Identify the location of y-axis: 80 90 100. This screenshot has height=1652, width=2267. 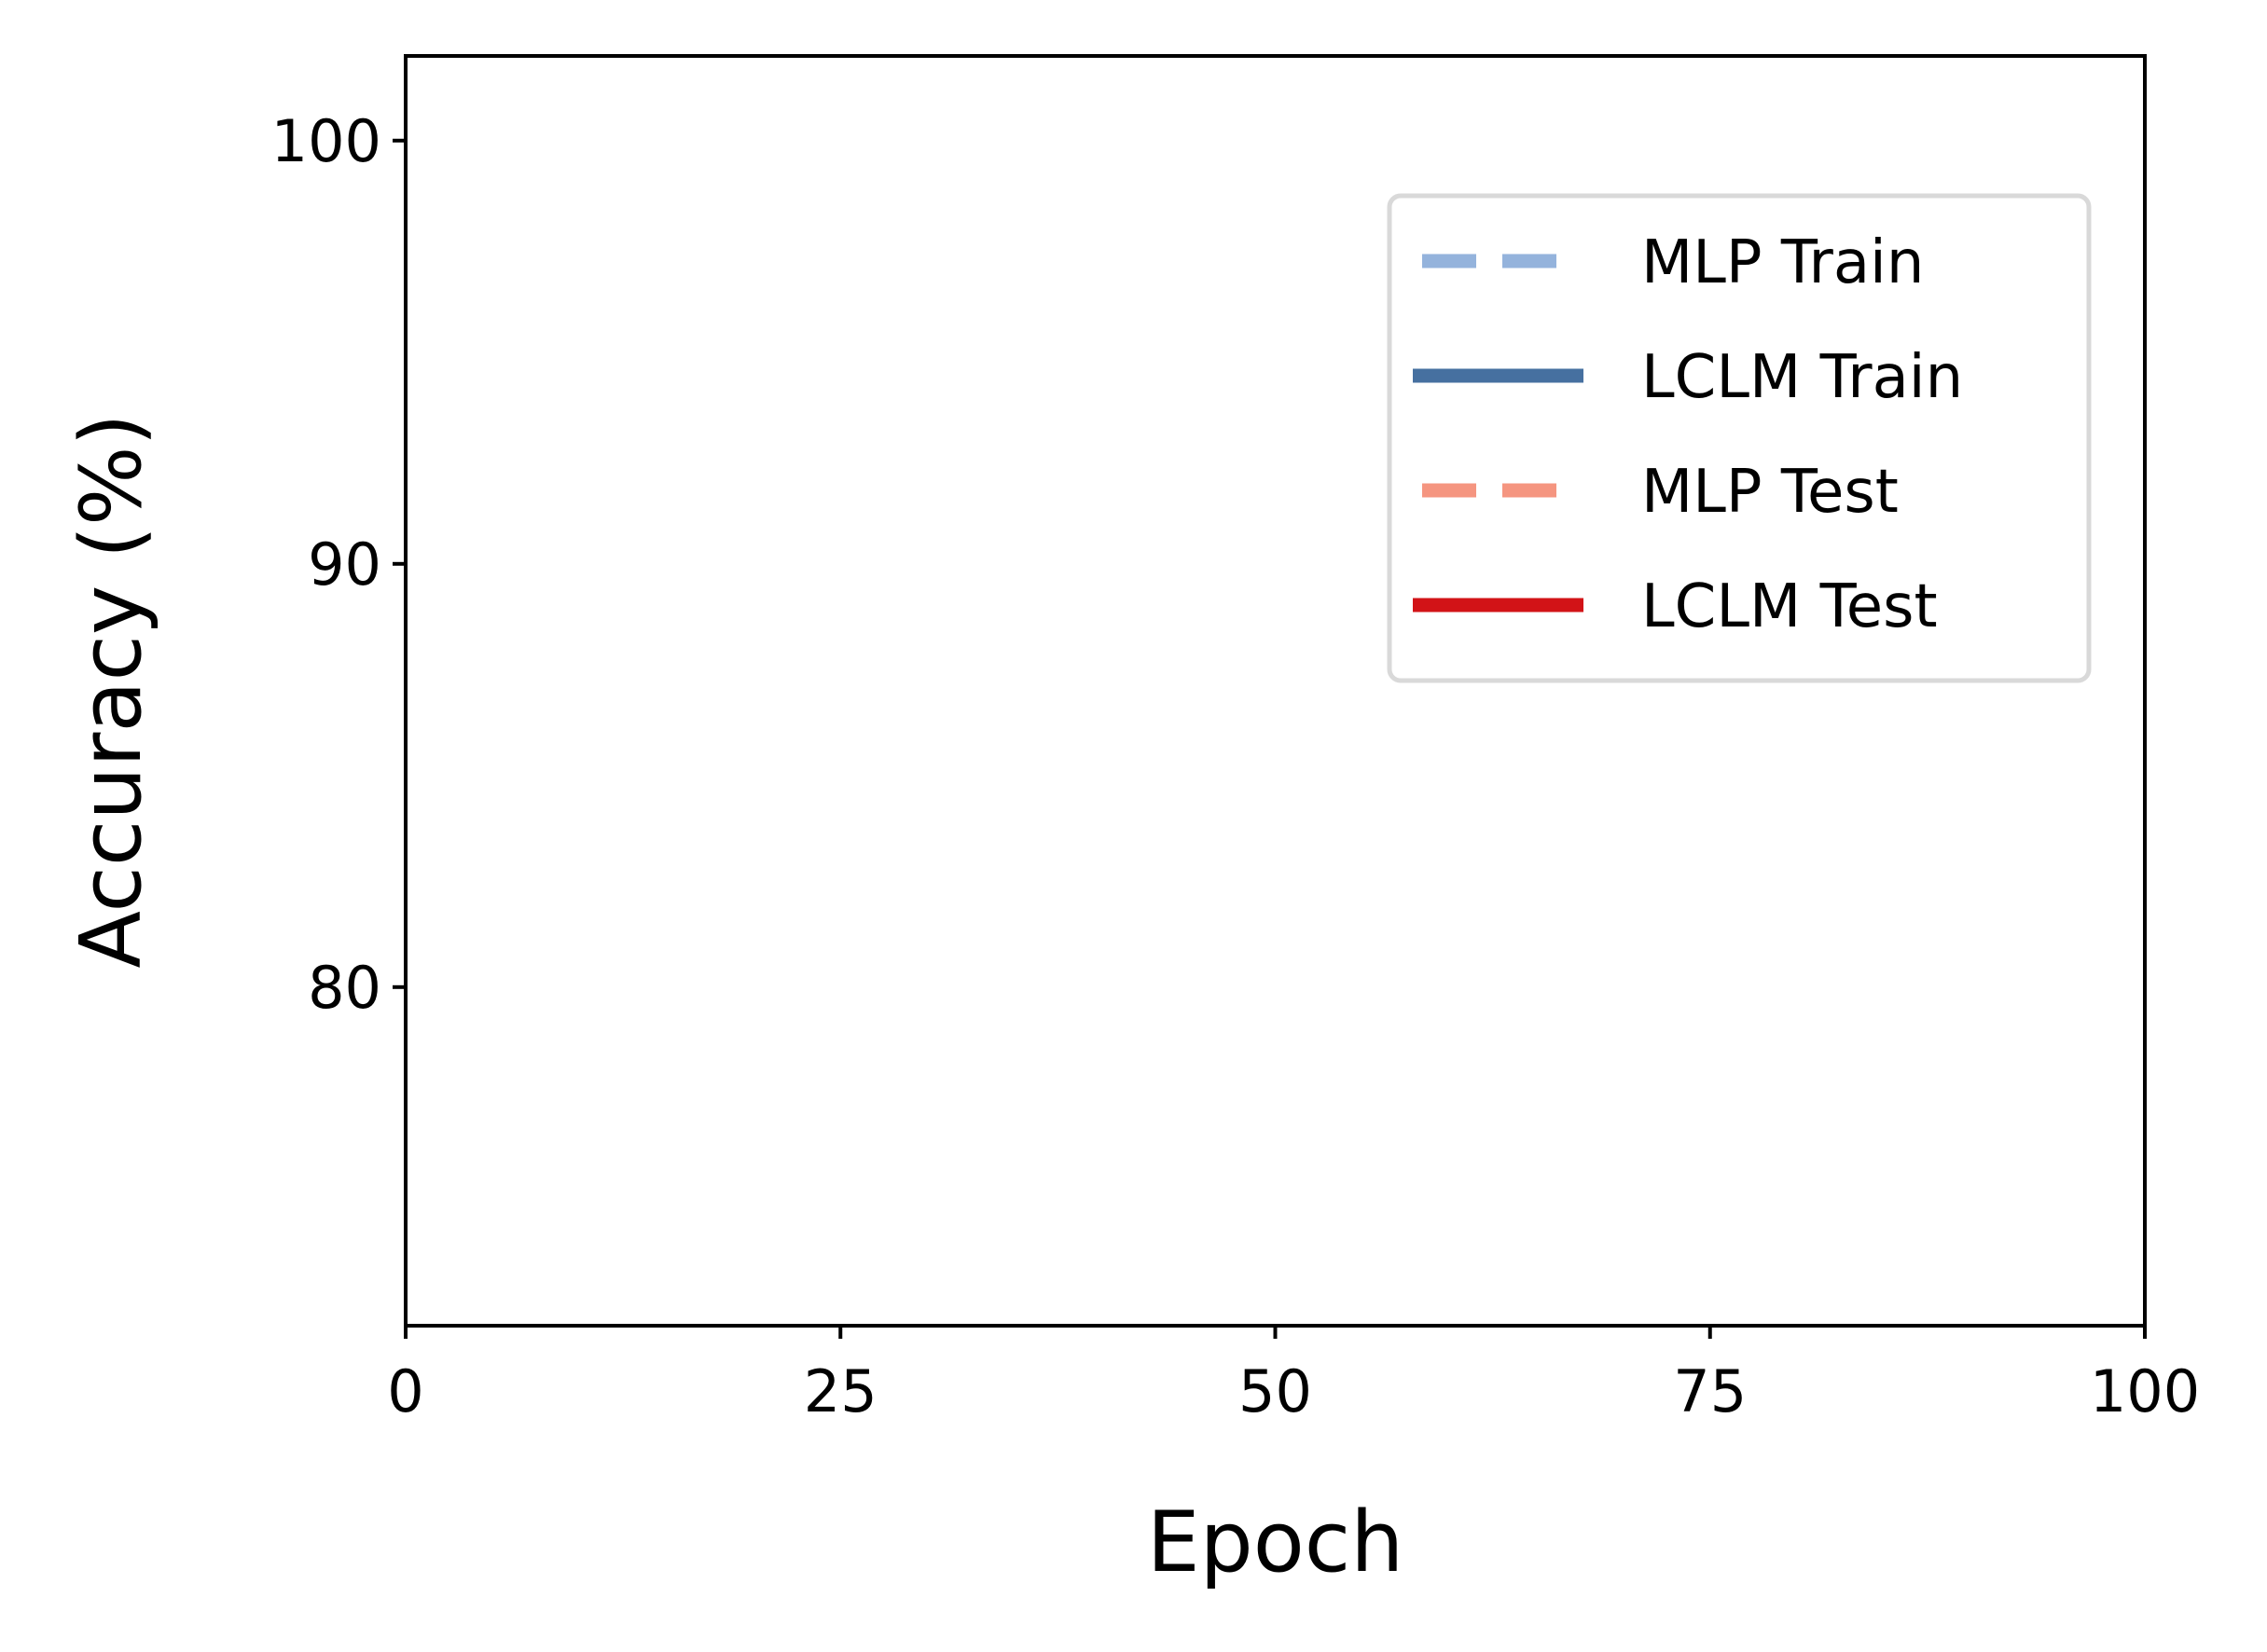
(338, 565).